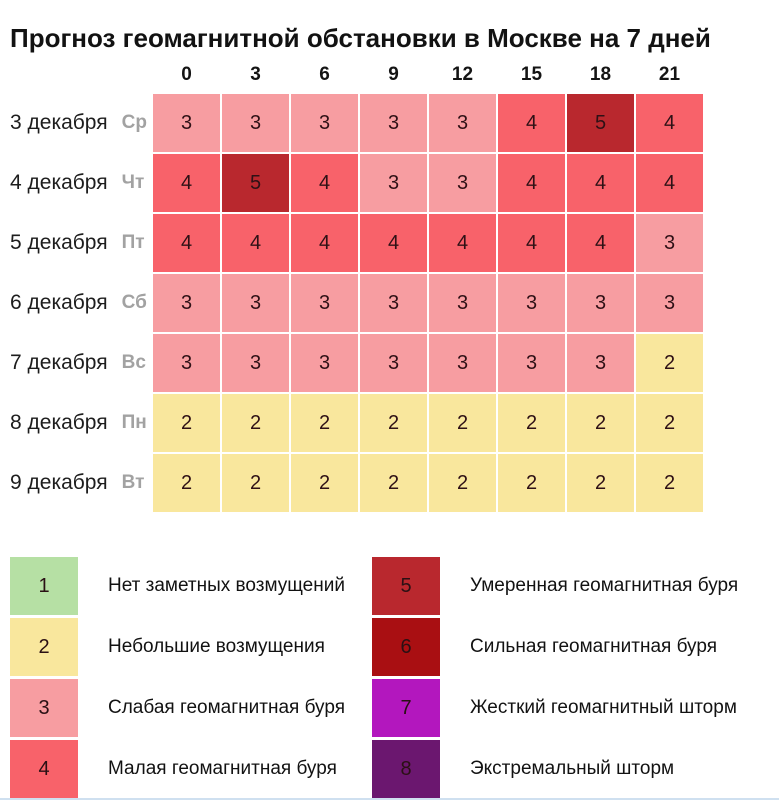 This screenshot has height=801, width=779. What do you see at coordinates (669, 74) in the screenshot?
I see `column-header-21: 21` at bounding box center [669, 74].